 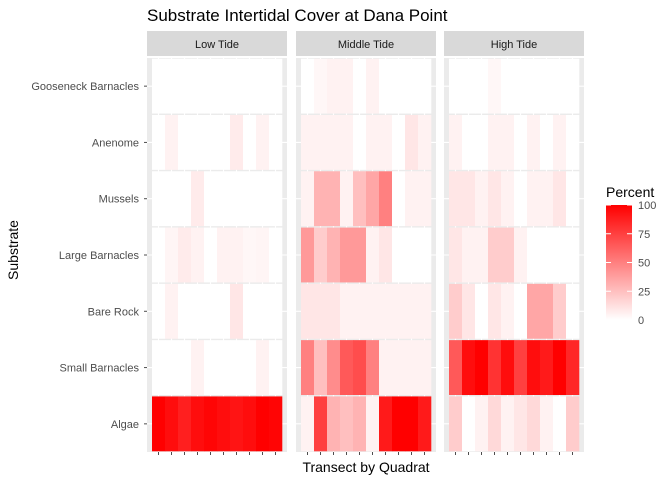 What do you see at coordinates (366, 43) in the screenshot?
I see `facet-strip` at bounding box center [366, 43].